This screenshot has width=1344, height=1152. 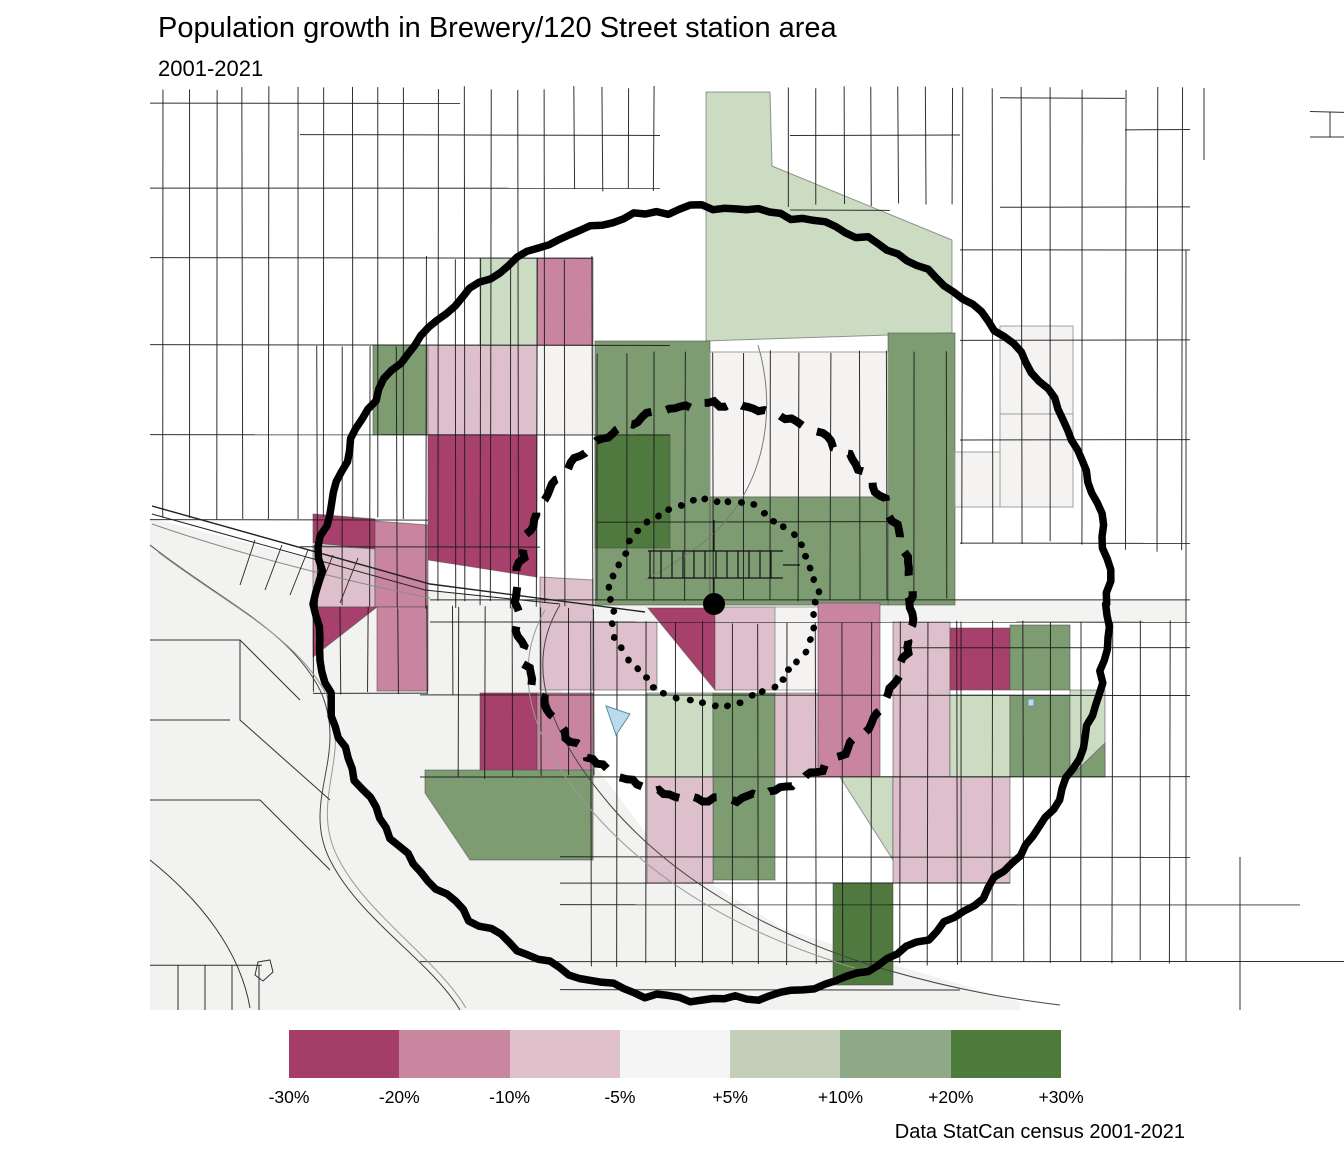 I want to click on data-source-caption: Data StatCan census 2001-2021, so click(x=1039, y=1132).